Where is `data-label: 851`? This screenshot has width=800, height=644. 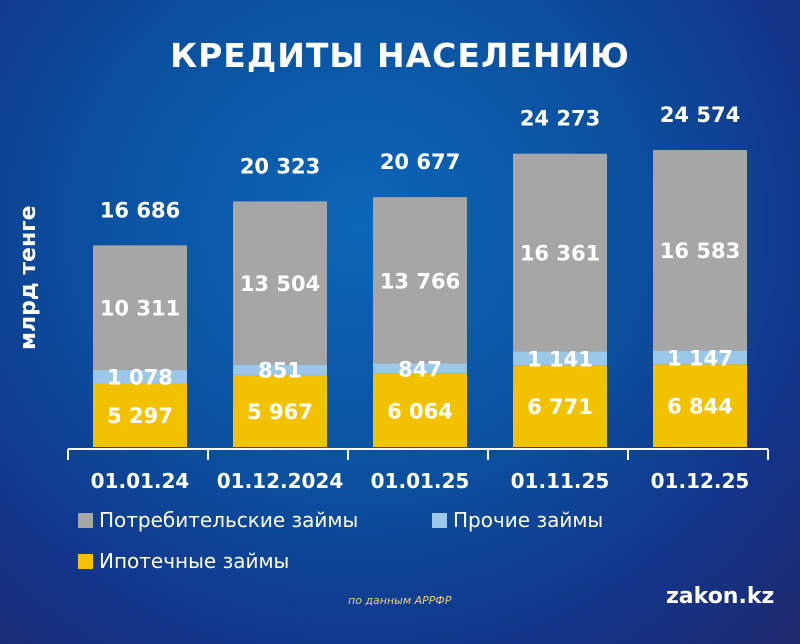
data-label: 851 is located at coordinates (280, 371).